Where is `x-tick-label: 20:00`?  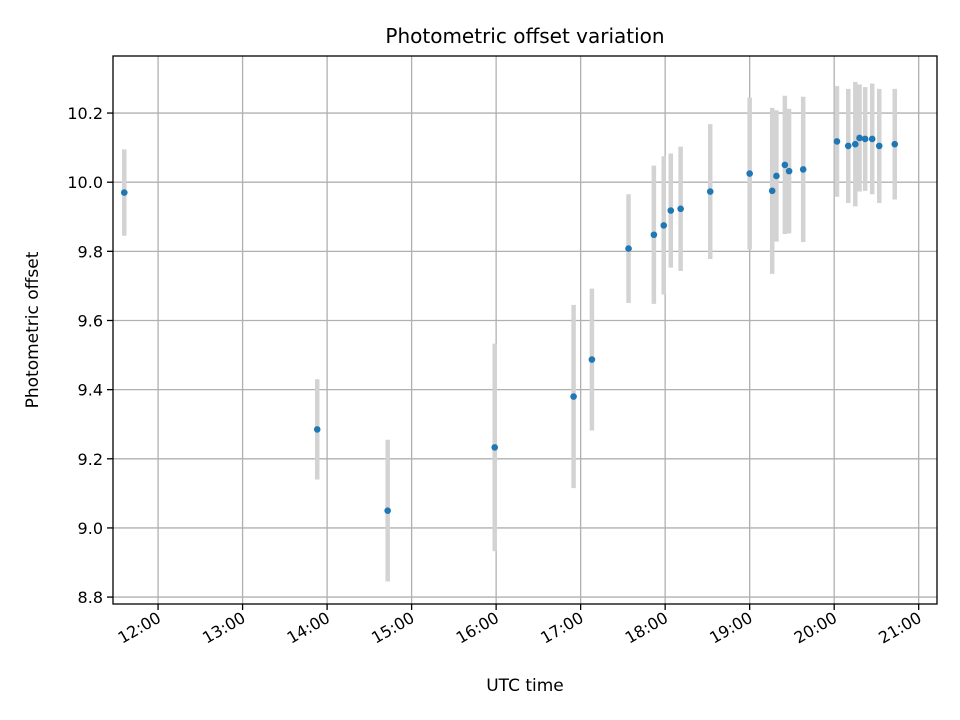 x-tick-label: 20:00 is located at coordinates (815, 628).